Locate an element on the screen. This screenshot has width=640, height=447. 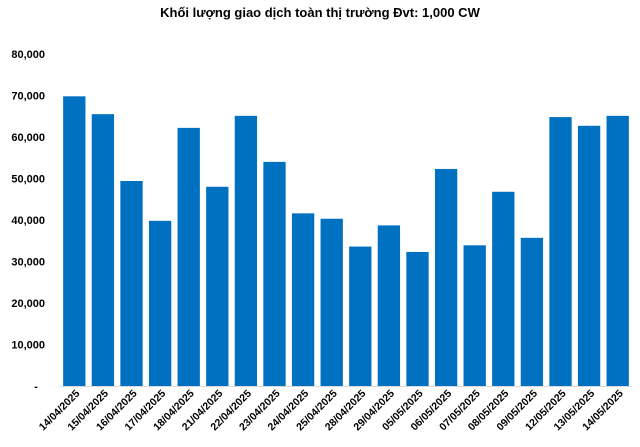
y-tick-label: 10,000 is located at coordinates (28, 346).